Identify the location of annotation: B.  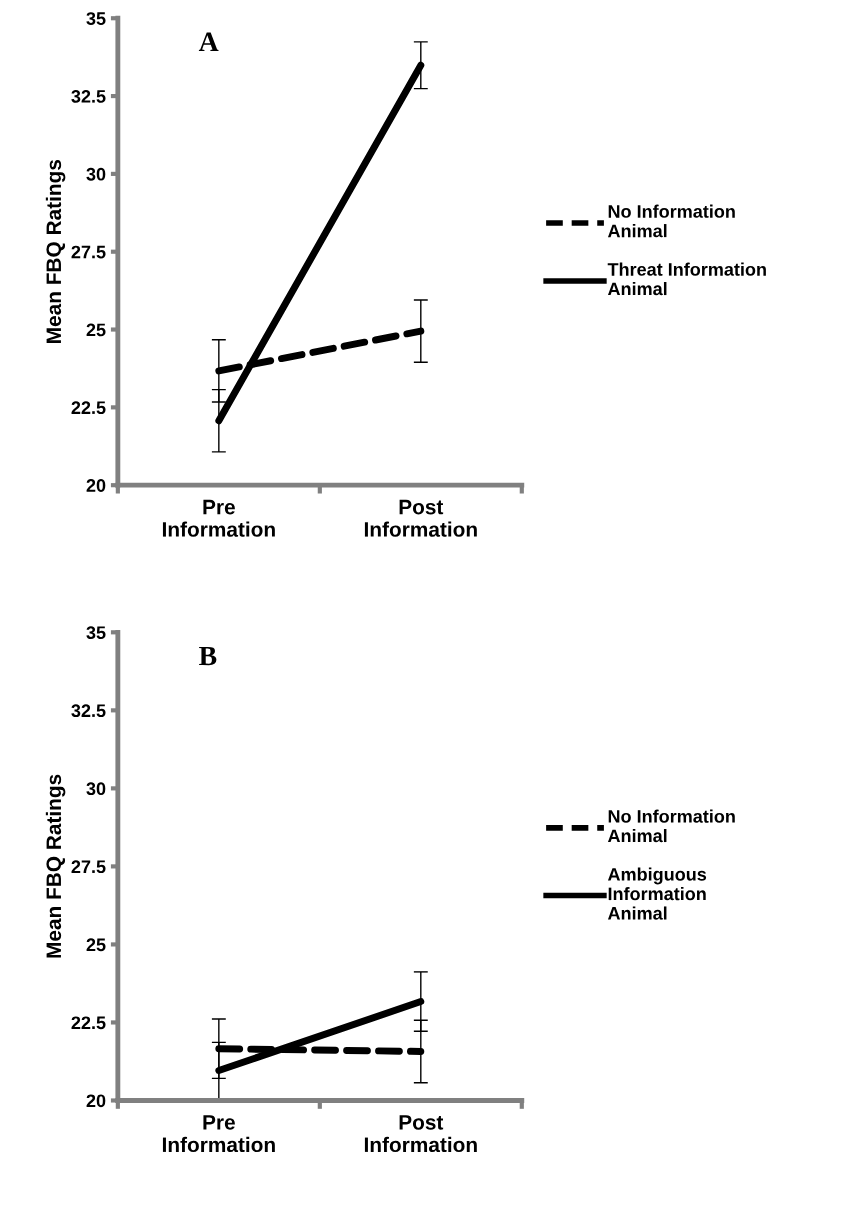
(208, 656).